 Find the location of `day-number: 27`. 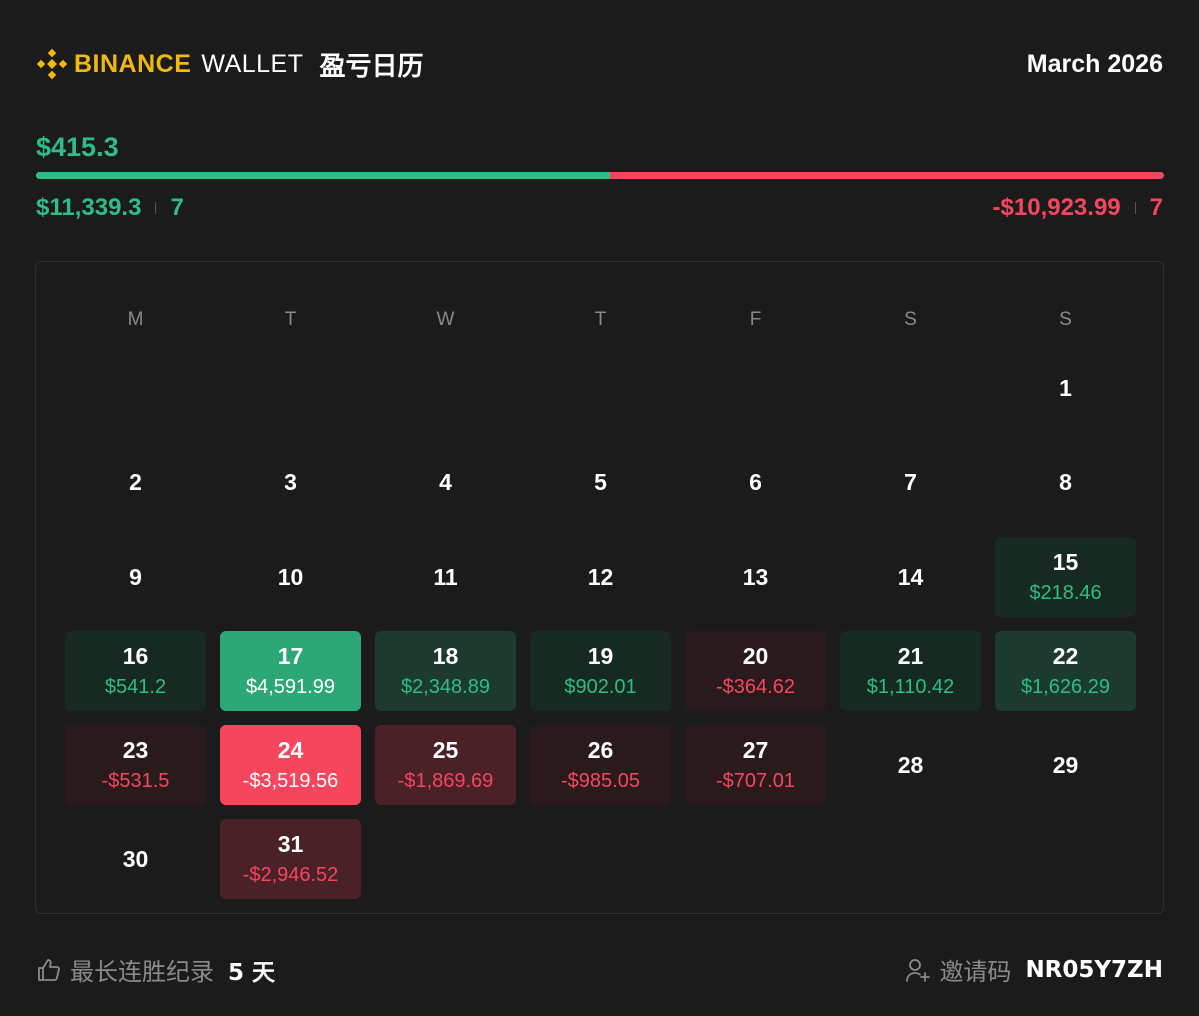

day-number: 27 is located at coordinates (755, 750).